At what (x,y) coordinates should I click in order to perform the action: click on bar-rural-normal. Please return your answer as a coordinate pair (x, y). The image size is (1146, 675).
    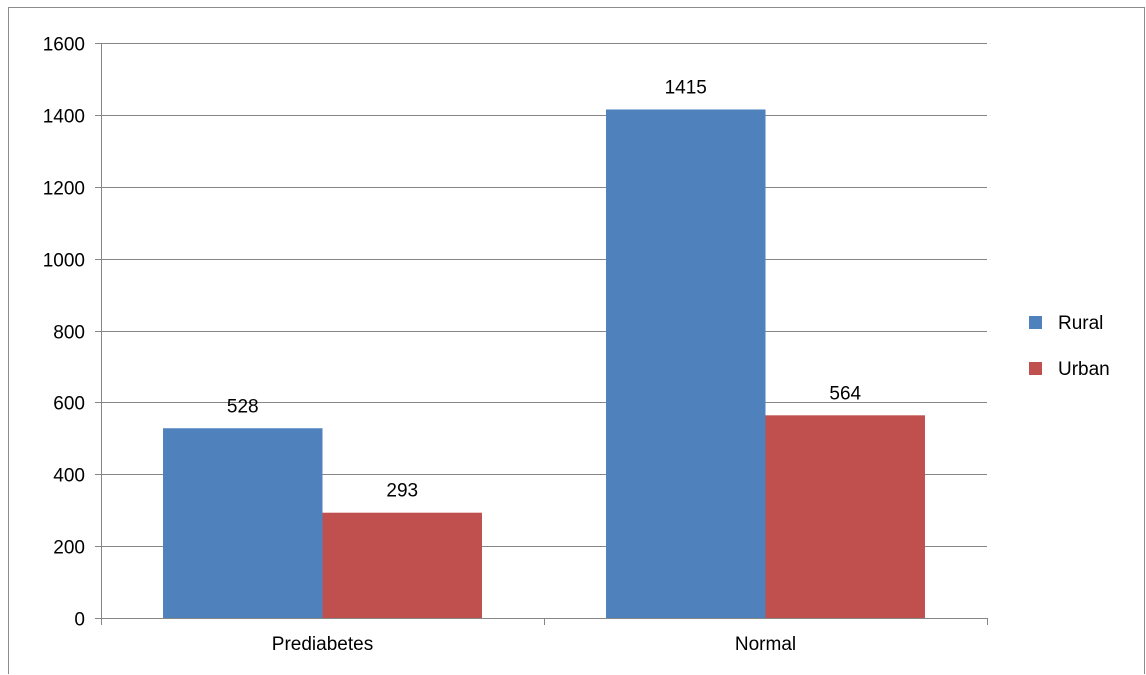
    Looking at the image, I should click on (686, 363).